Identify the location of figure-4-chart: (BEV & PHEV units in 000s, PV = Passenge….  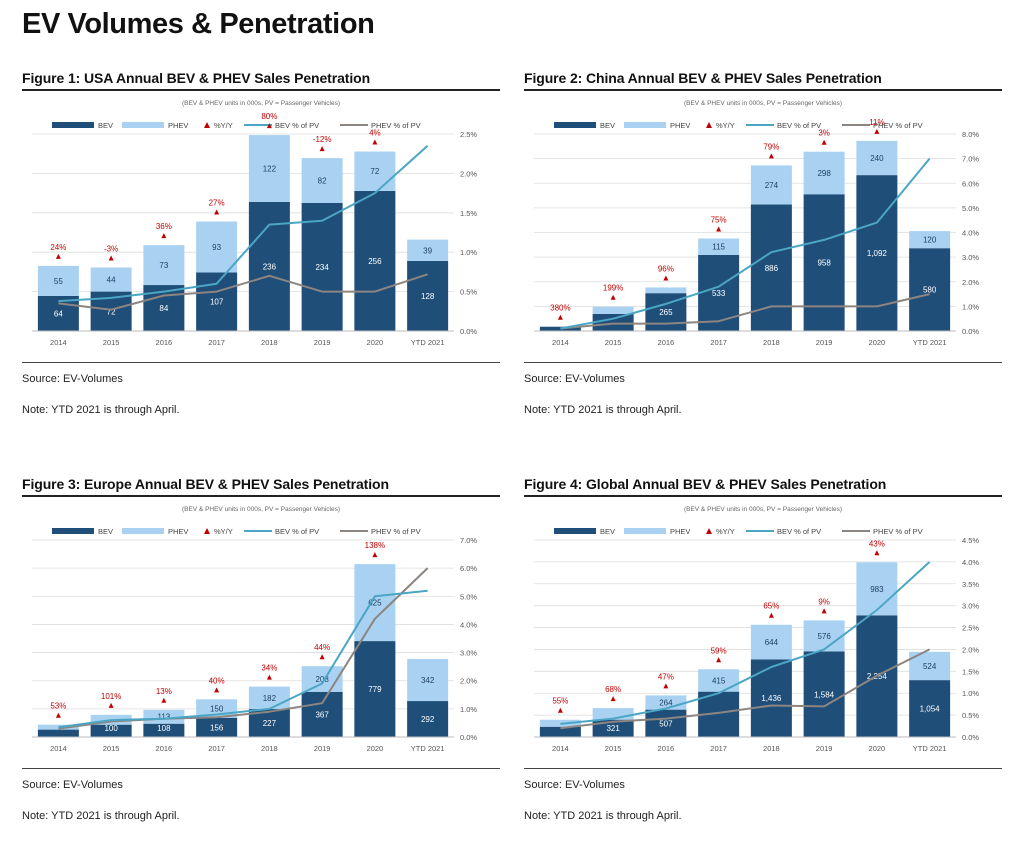
(756, 629).